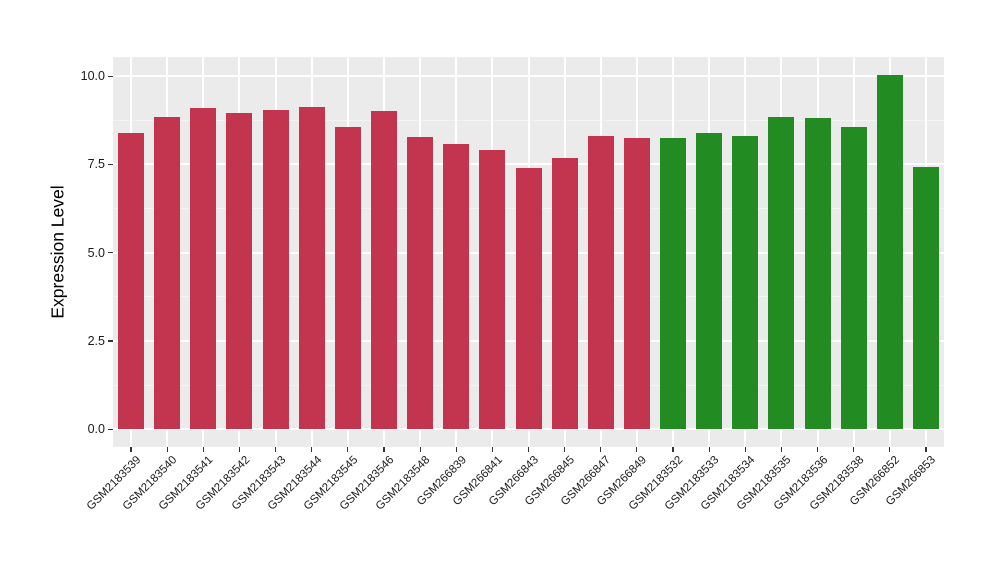 The height and width of the screenshot is (580, 1000). What do you see at coordinates (96, 252) in the screenshot?
I see `y-tick-label: 5.0` at bounding box center [96, 252].